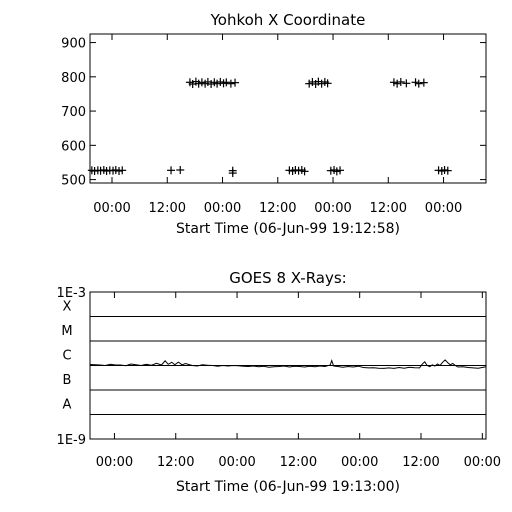 This screenshot has height=512, width=512. What do you see at coordinates (73, 44) in the screenshot?
I see `top-y-tick-label: 900` at bounding box center [73, 44].